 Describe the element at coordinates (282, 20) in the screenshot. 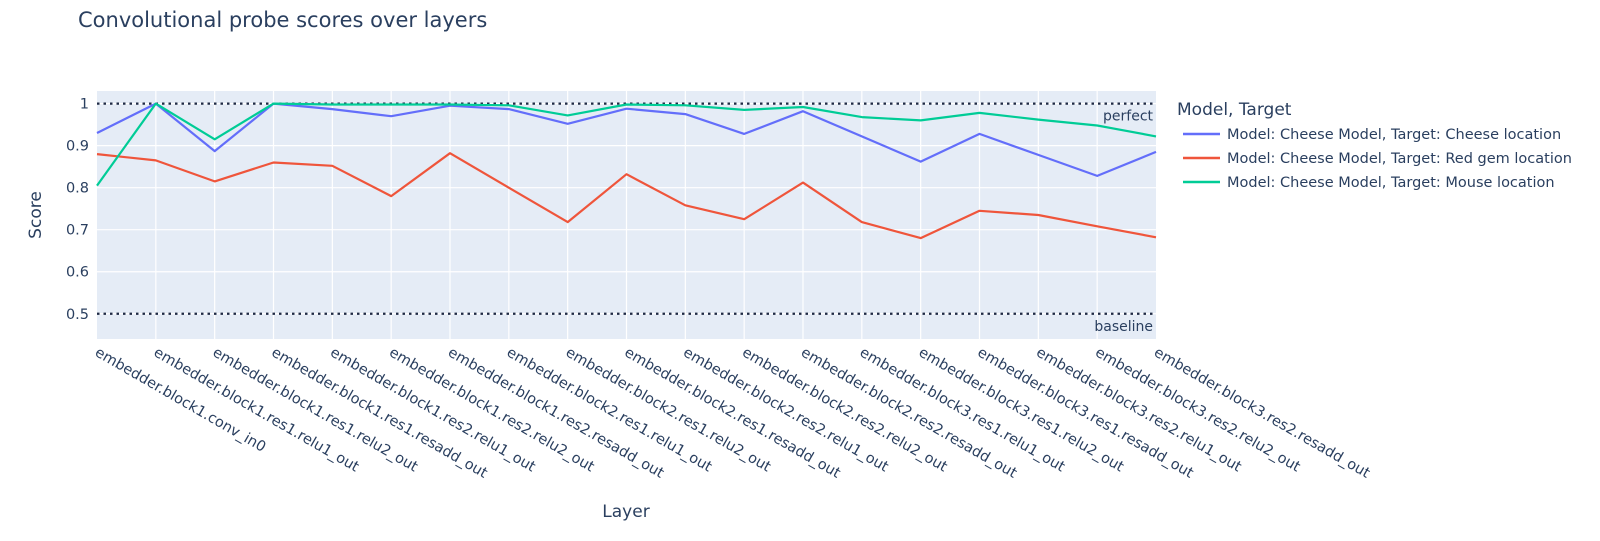

I see `chart-title: Convolutional probe scores over layers` at that location.